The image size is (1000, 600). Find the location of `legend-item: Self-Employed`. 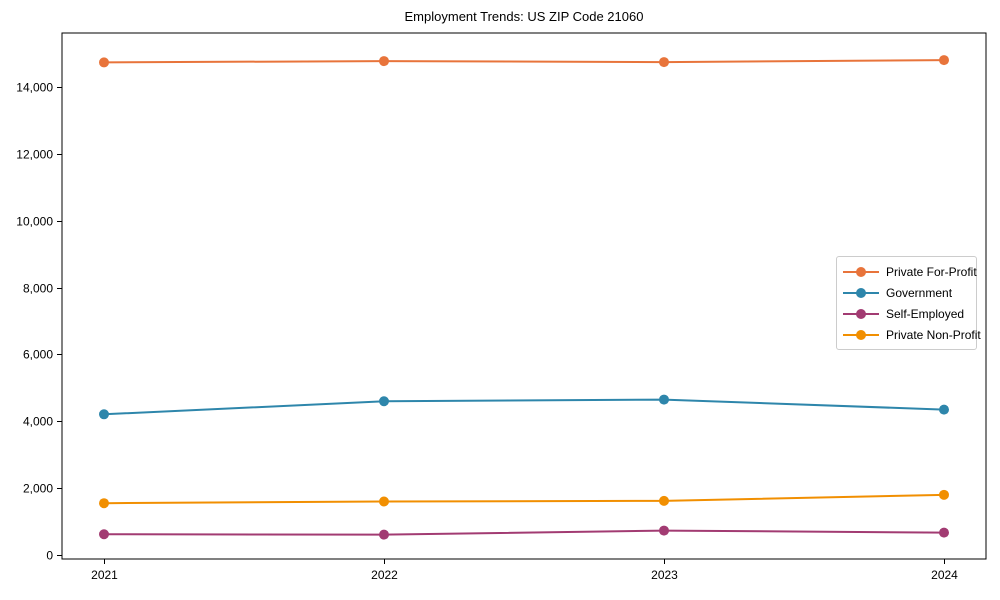

legend-item: Self-Employed is located at coordinates (906, 313).